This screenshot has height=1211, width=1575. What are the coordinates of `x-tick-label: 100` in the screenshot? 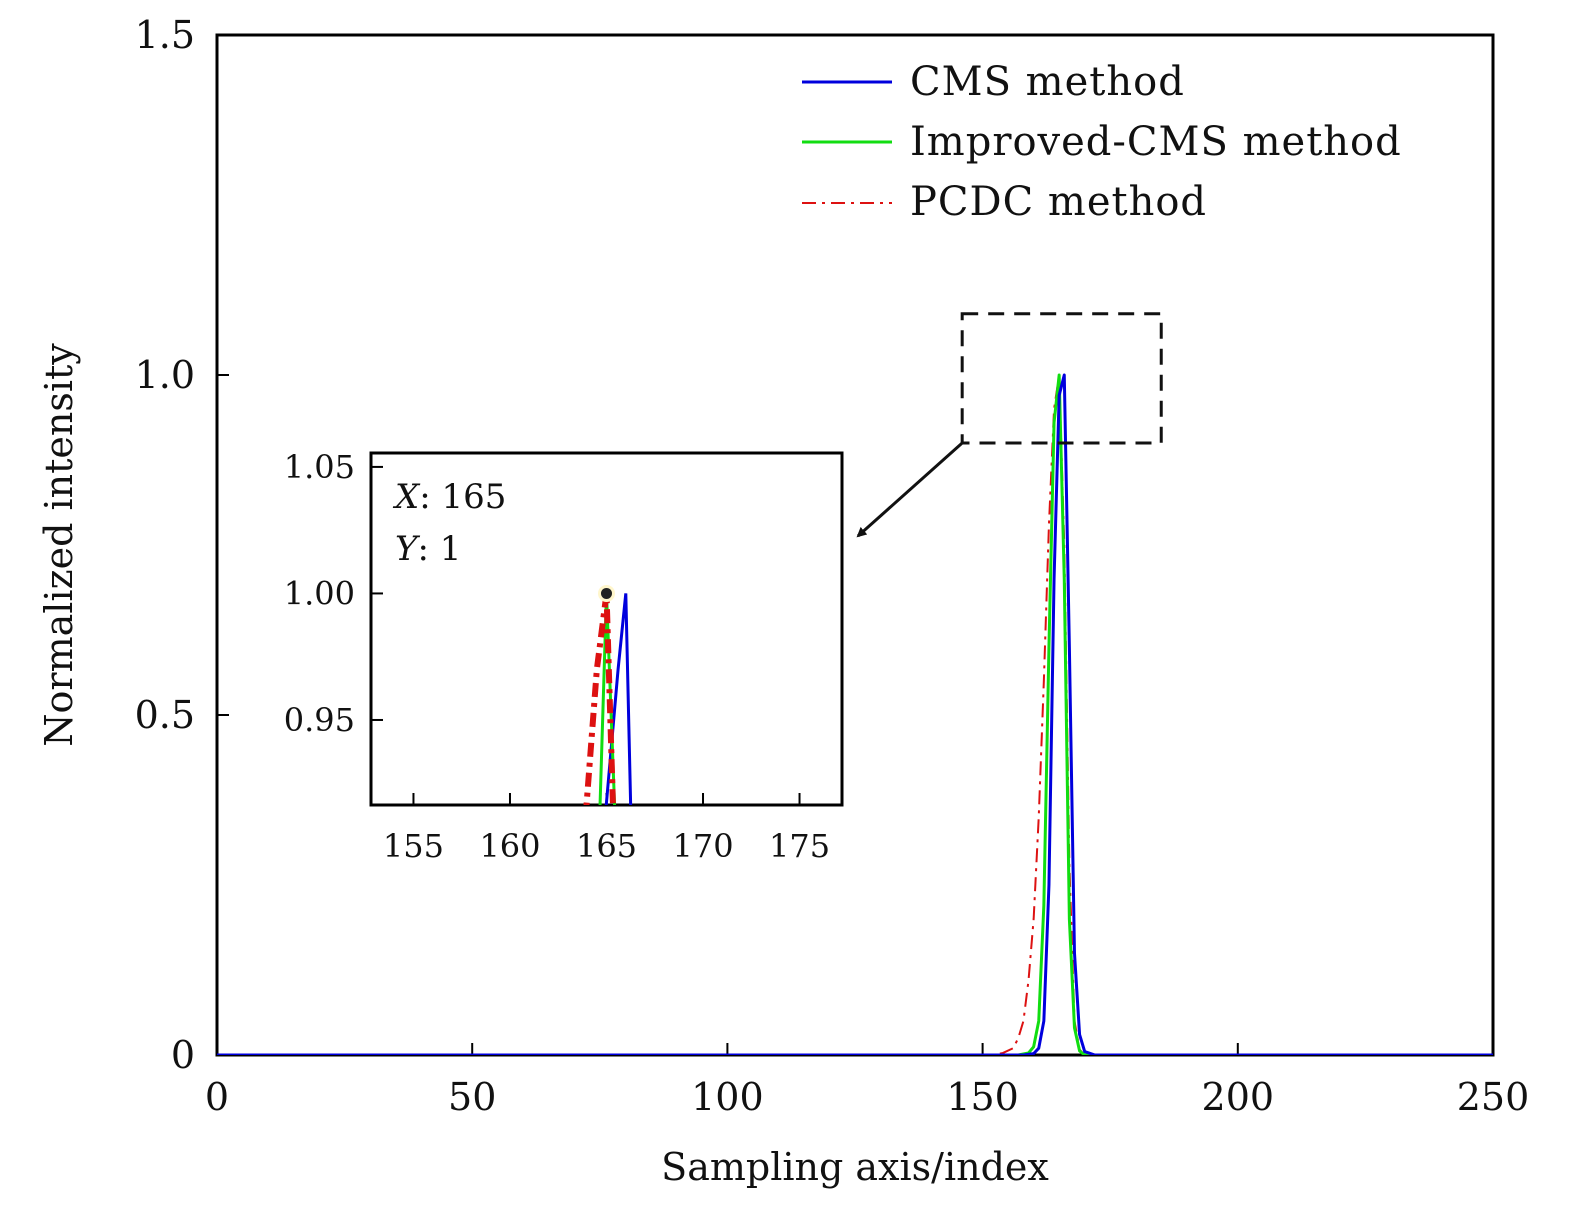 It's located at (727, 1097).